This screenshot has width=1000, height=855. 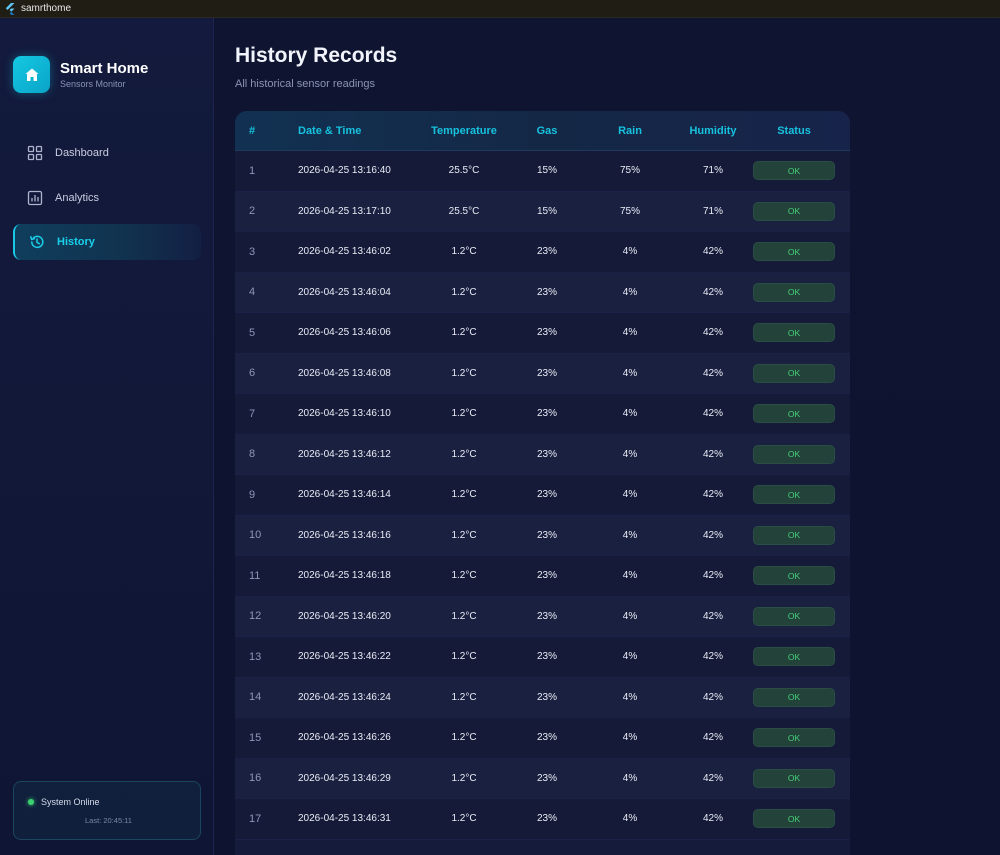 I want to click on table-row: 1 2026-04-25 13:16:40 25.5°C 15% 75% 71% OK, so click(x=542, y=171).